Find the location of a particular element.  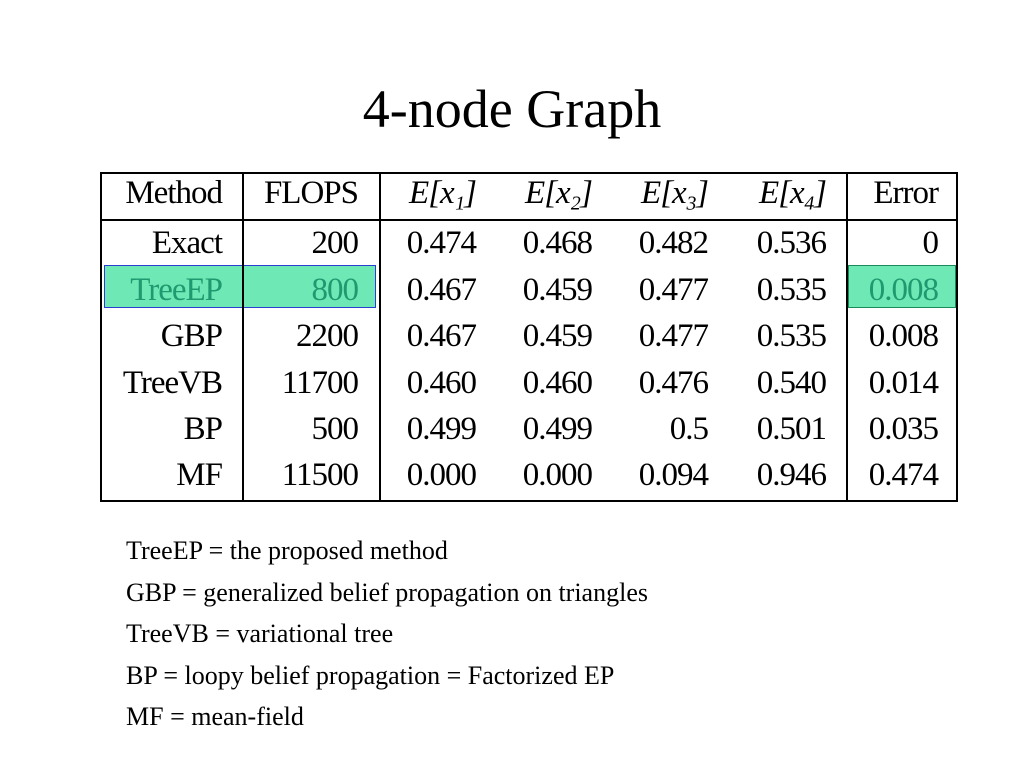

slide-title: 4-node Graph is located at coordinates (512, 109).